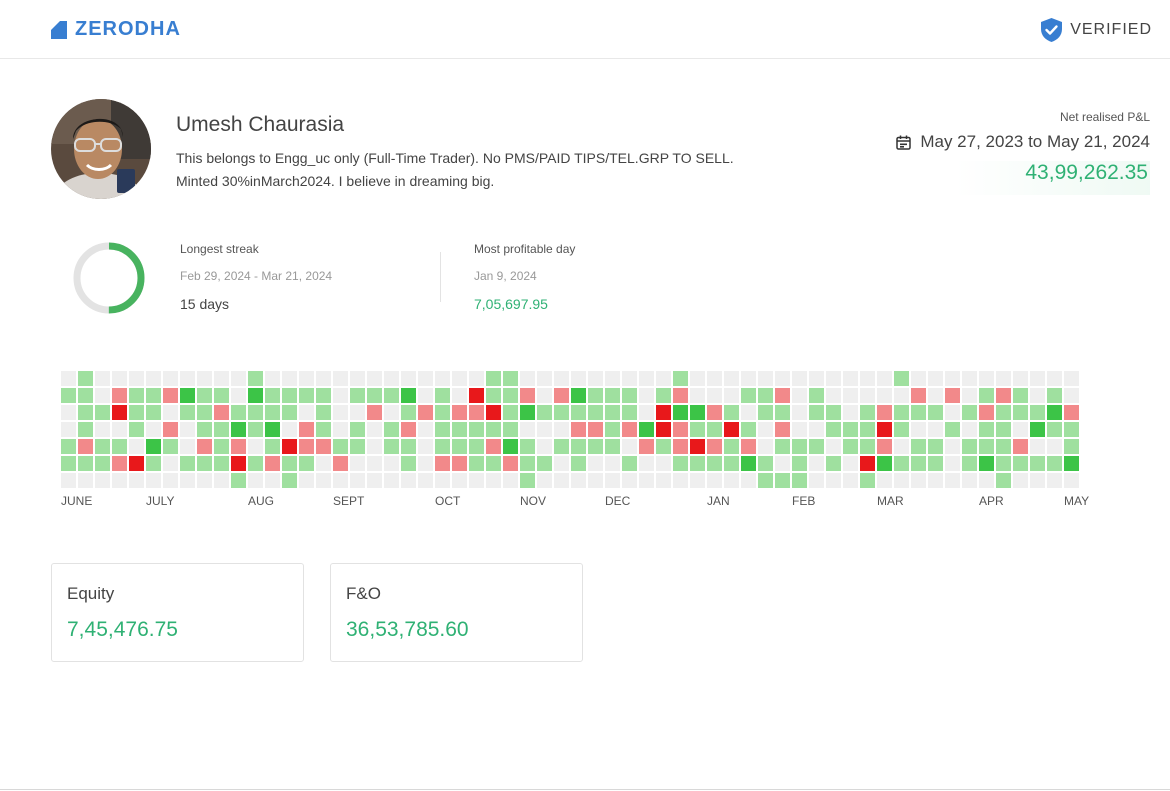  I want to click on longest-streak-value: 15 days, so click(205, 304).